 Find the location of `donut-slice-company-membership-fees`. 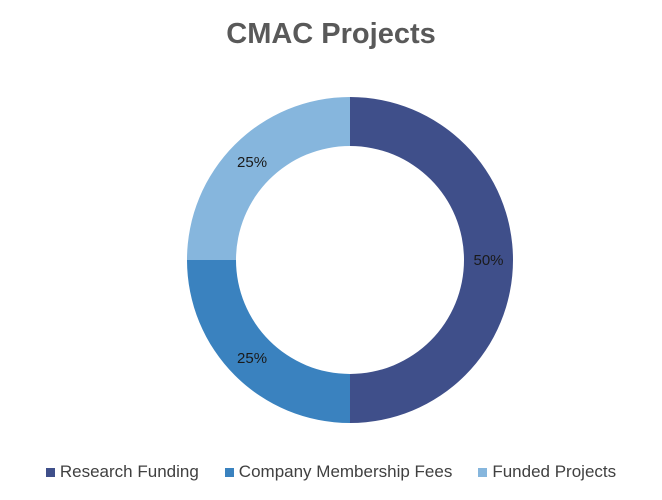

donut-slice-company-membership-fees is located at coordinates (268, 341).